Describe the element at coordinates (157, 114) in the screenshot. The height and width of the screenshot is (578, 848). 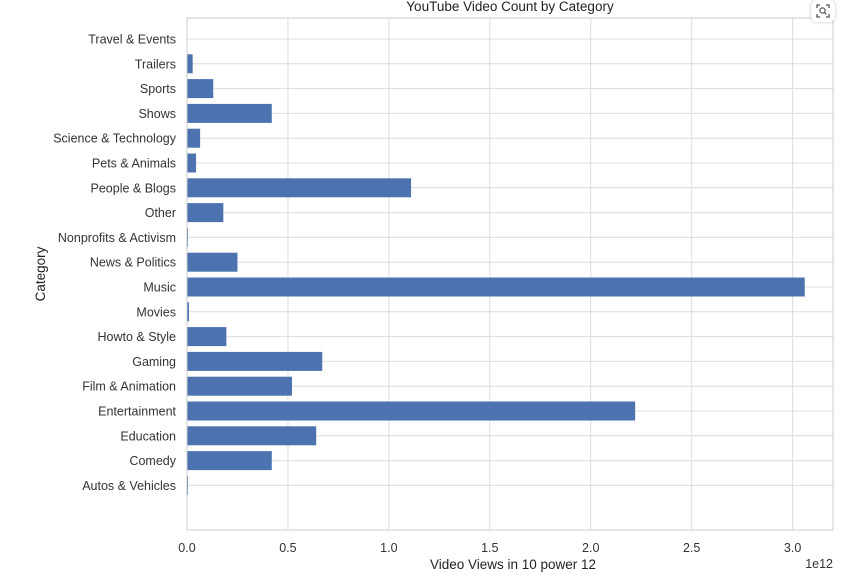
I see `y-tick-label: Shows` at that location.